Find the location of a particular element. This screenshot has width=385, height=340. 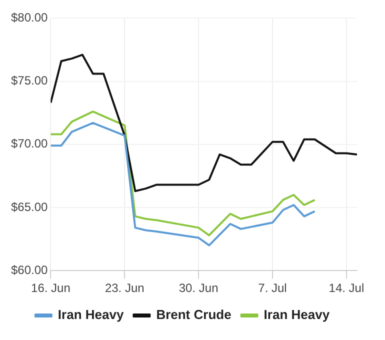

y-tick-label: $75.00 is located at coordinates (29, 81).